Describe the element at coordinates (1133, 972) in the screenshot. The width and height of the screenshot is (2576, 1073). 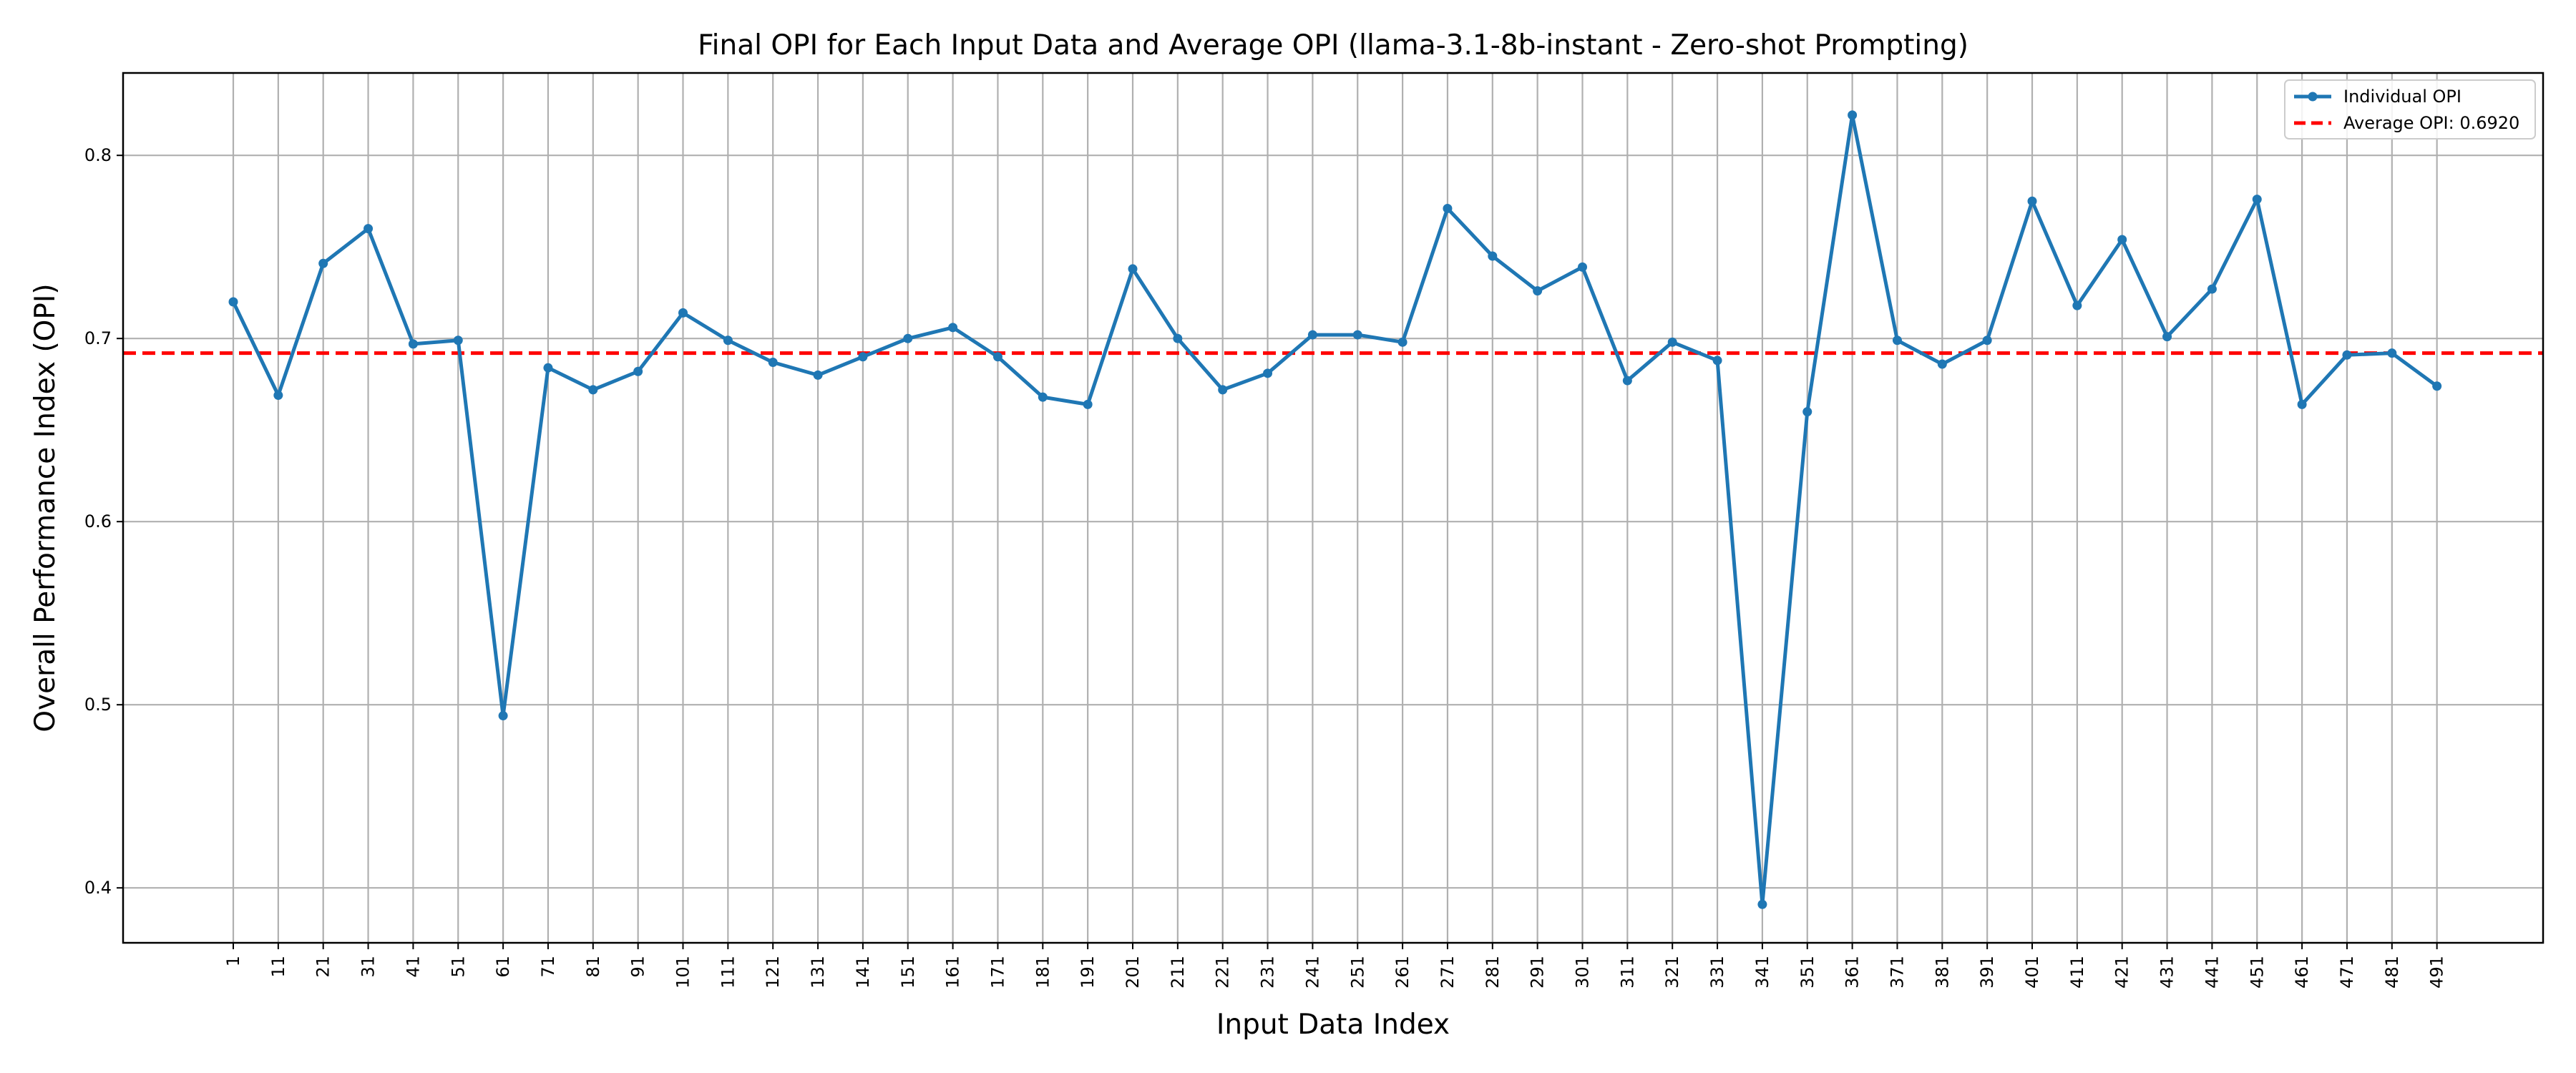
I see `x-tick-label: 201` at that location.